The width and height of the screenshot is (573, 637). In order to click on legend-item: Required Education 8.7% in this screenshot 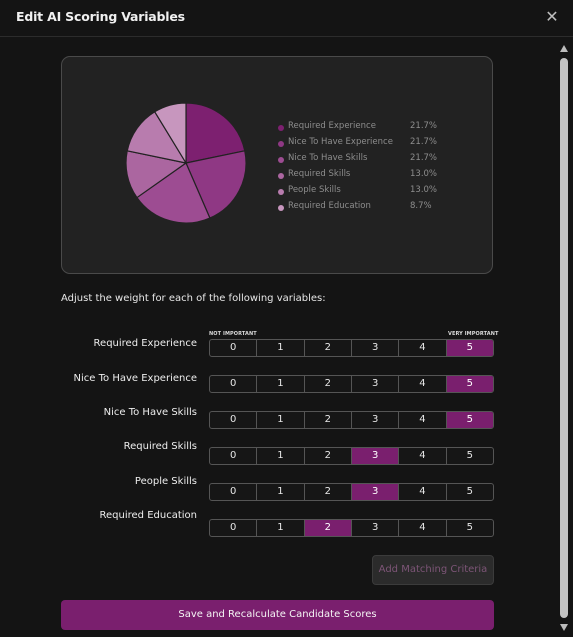, I will do `click(358, 208)`.